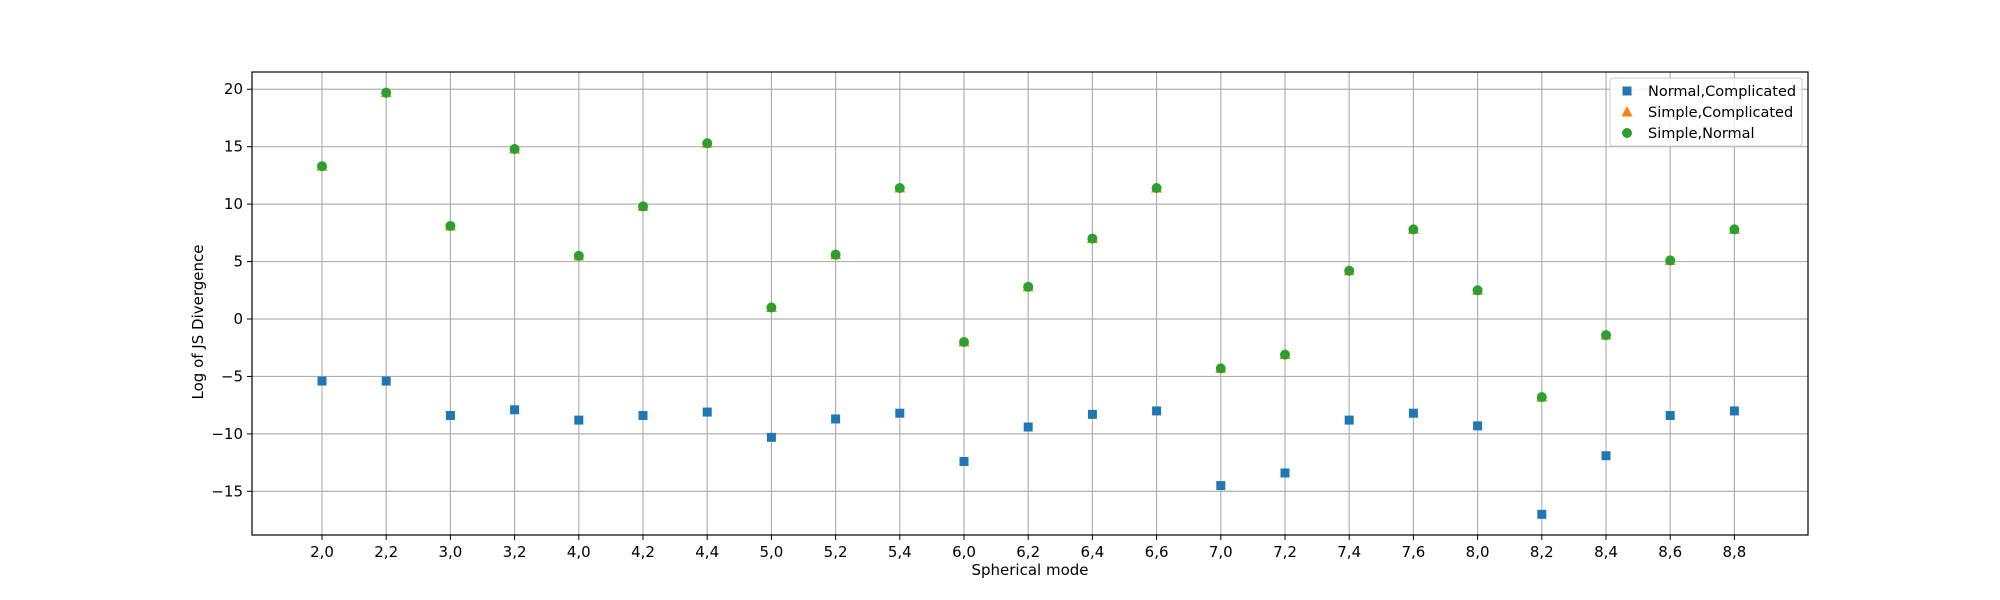  Describe the element at coordinates (900, 552) in the screenshot. I see `x-tick-label: 5,4` at that location.